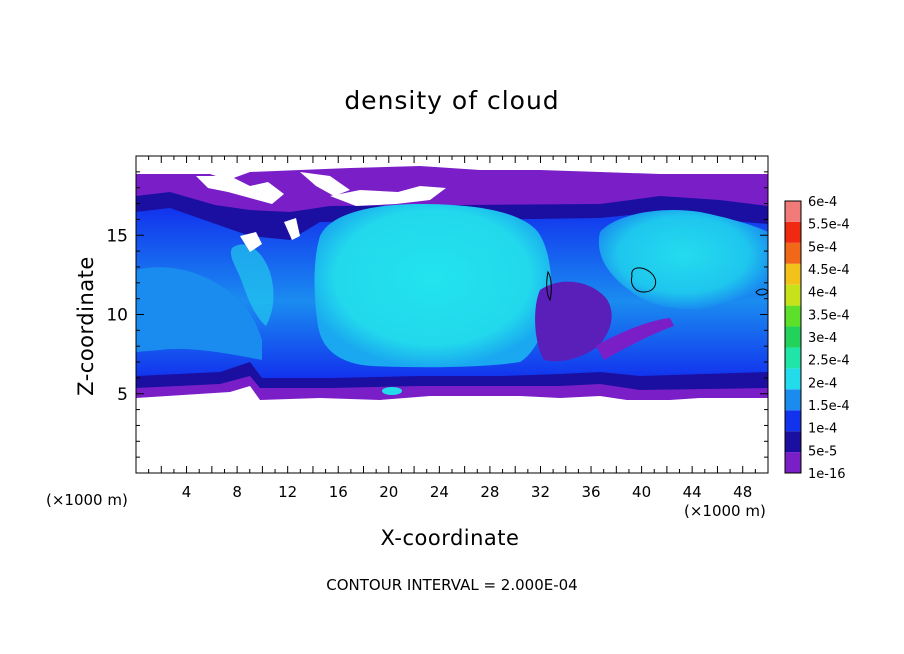 The height and width of the screenshot is (654, 904). Describe the element at coordinates (540, 492) in the screenshot. I see `x-tick-label: 32` at that location.